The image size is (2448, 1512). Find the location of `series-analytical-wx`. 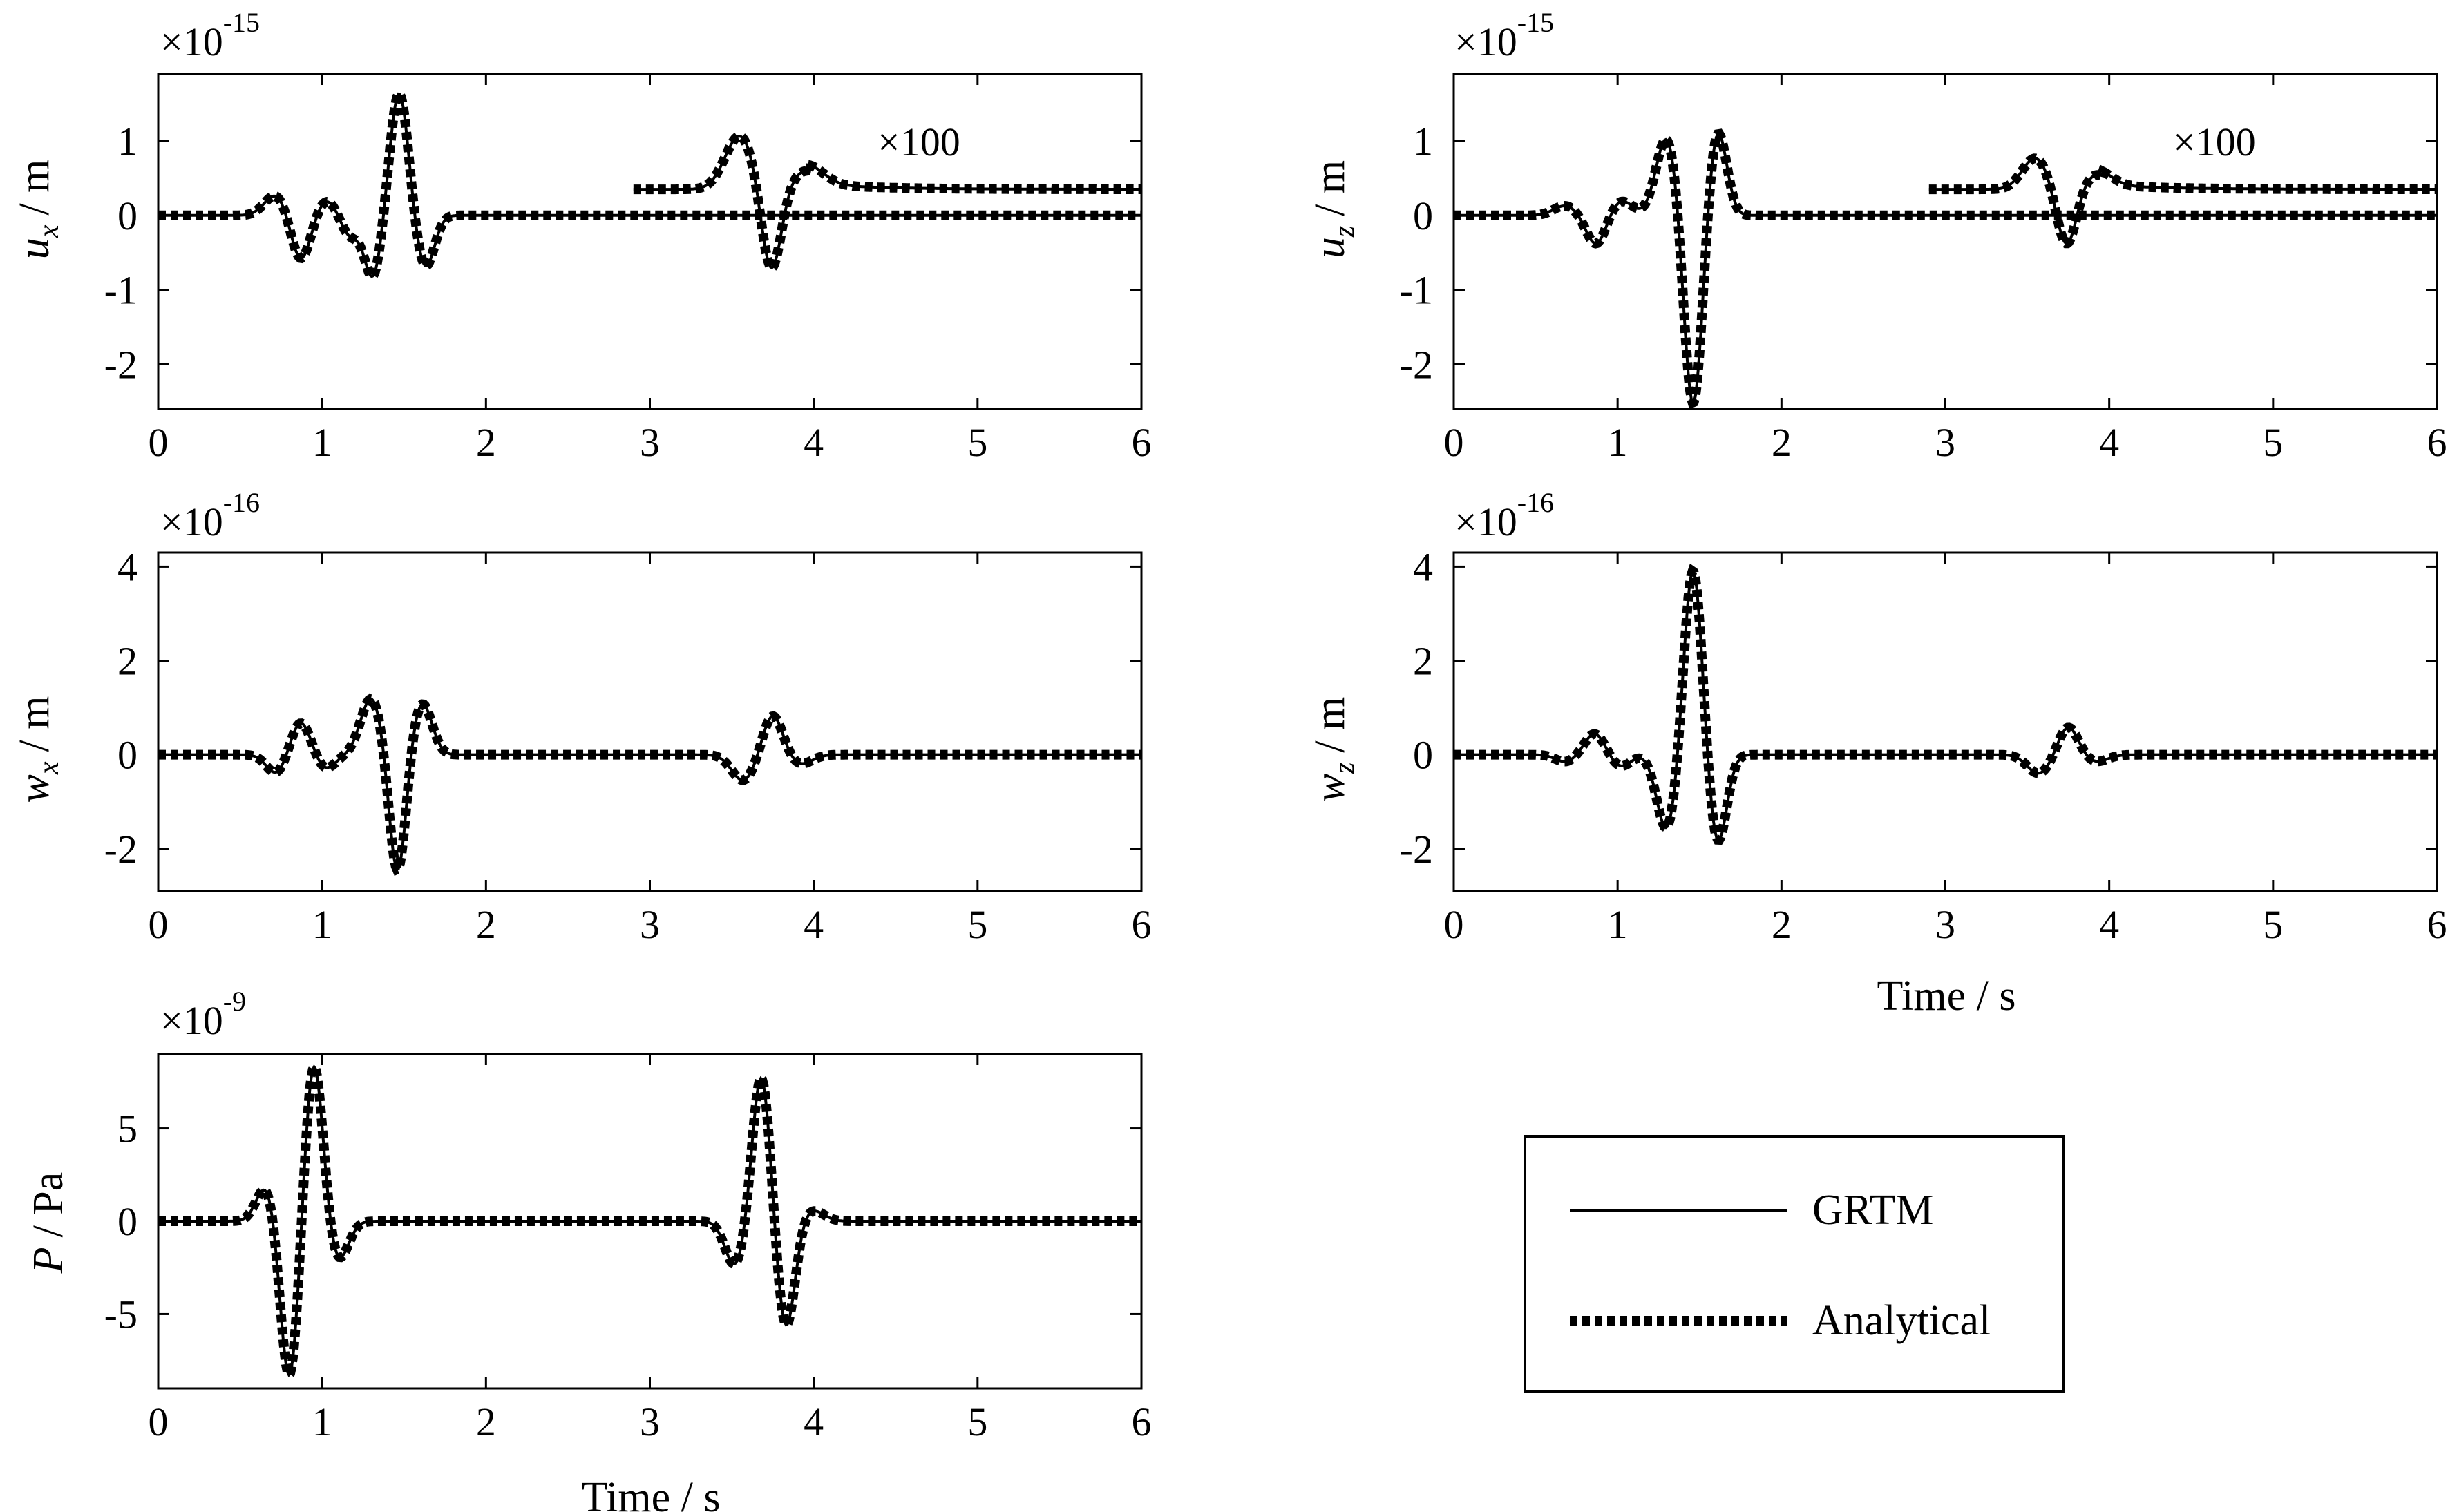

series-analytical-wx is located at coordinates (649, 784).